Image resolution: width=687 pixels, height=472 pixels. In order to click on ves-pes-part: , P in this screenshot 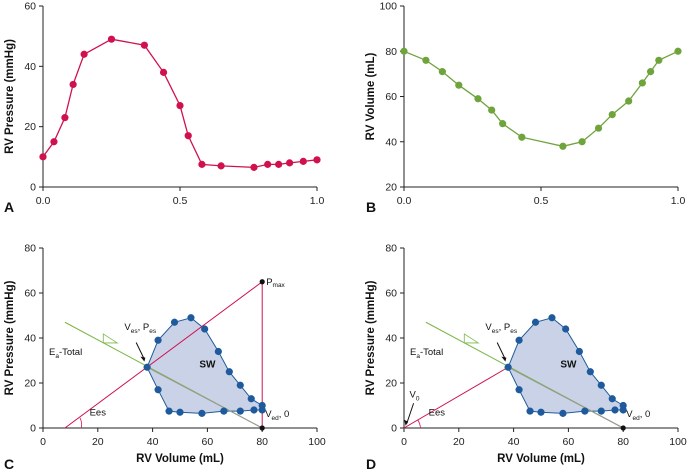, I will do `click(505, 327)`.